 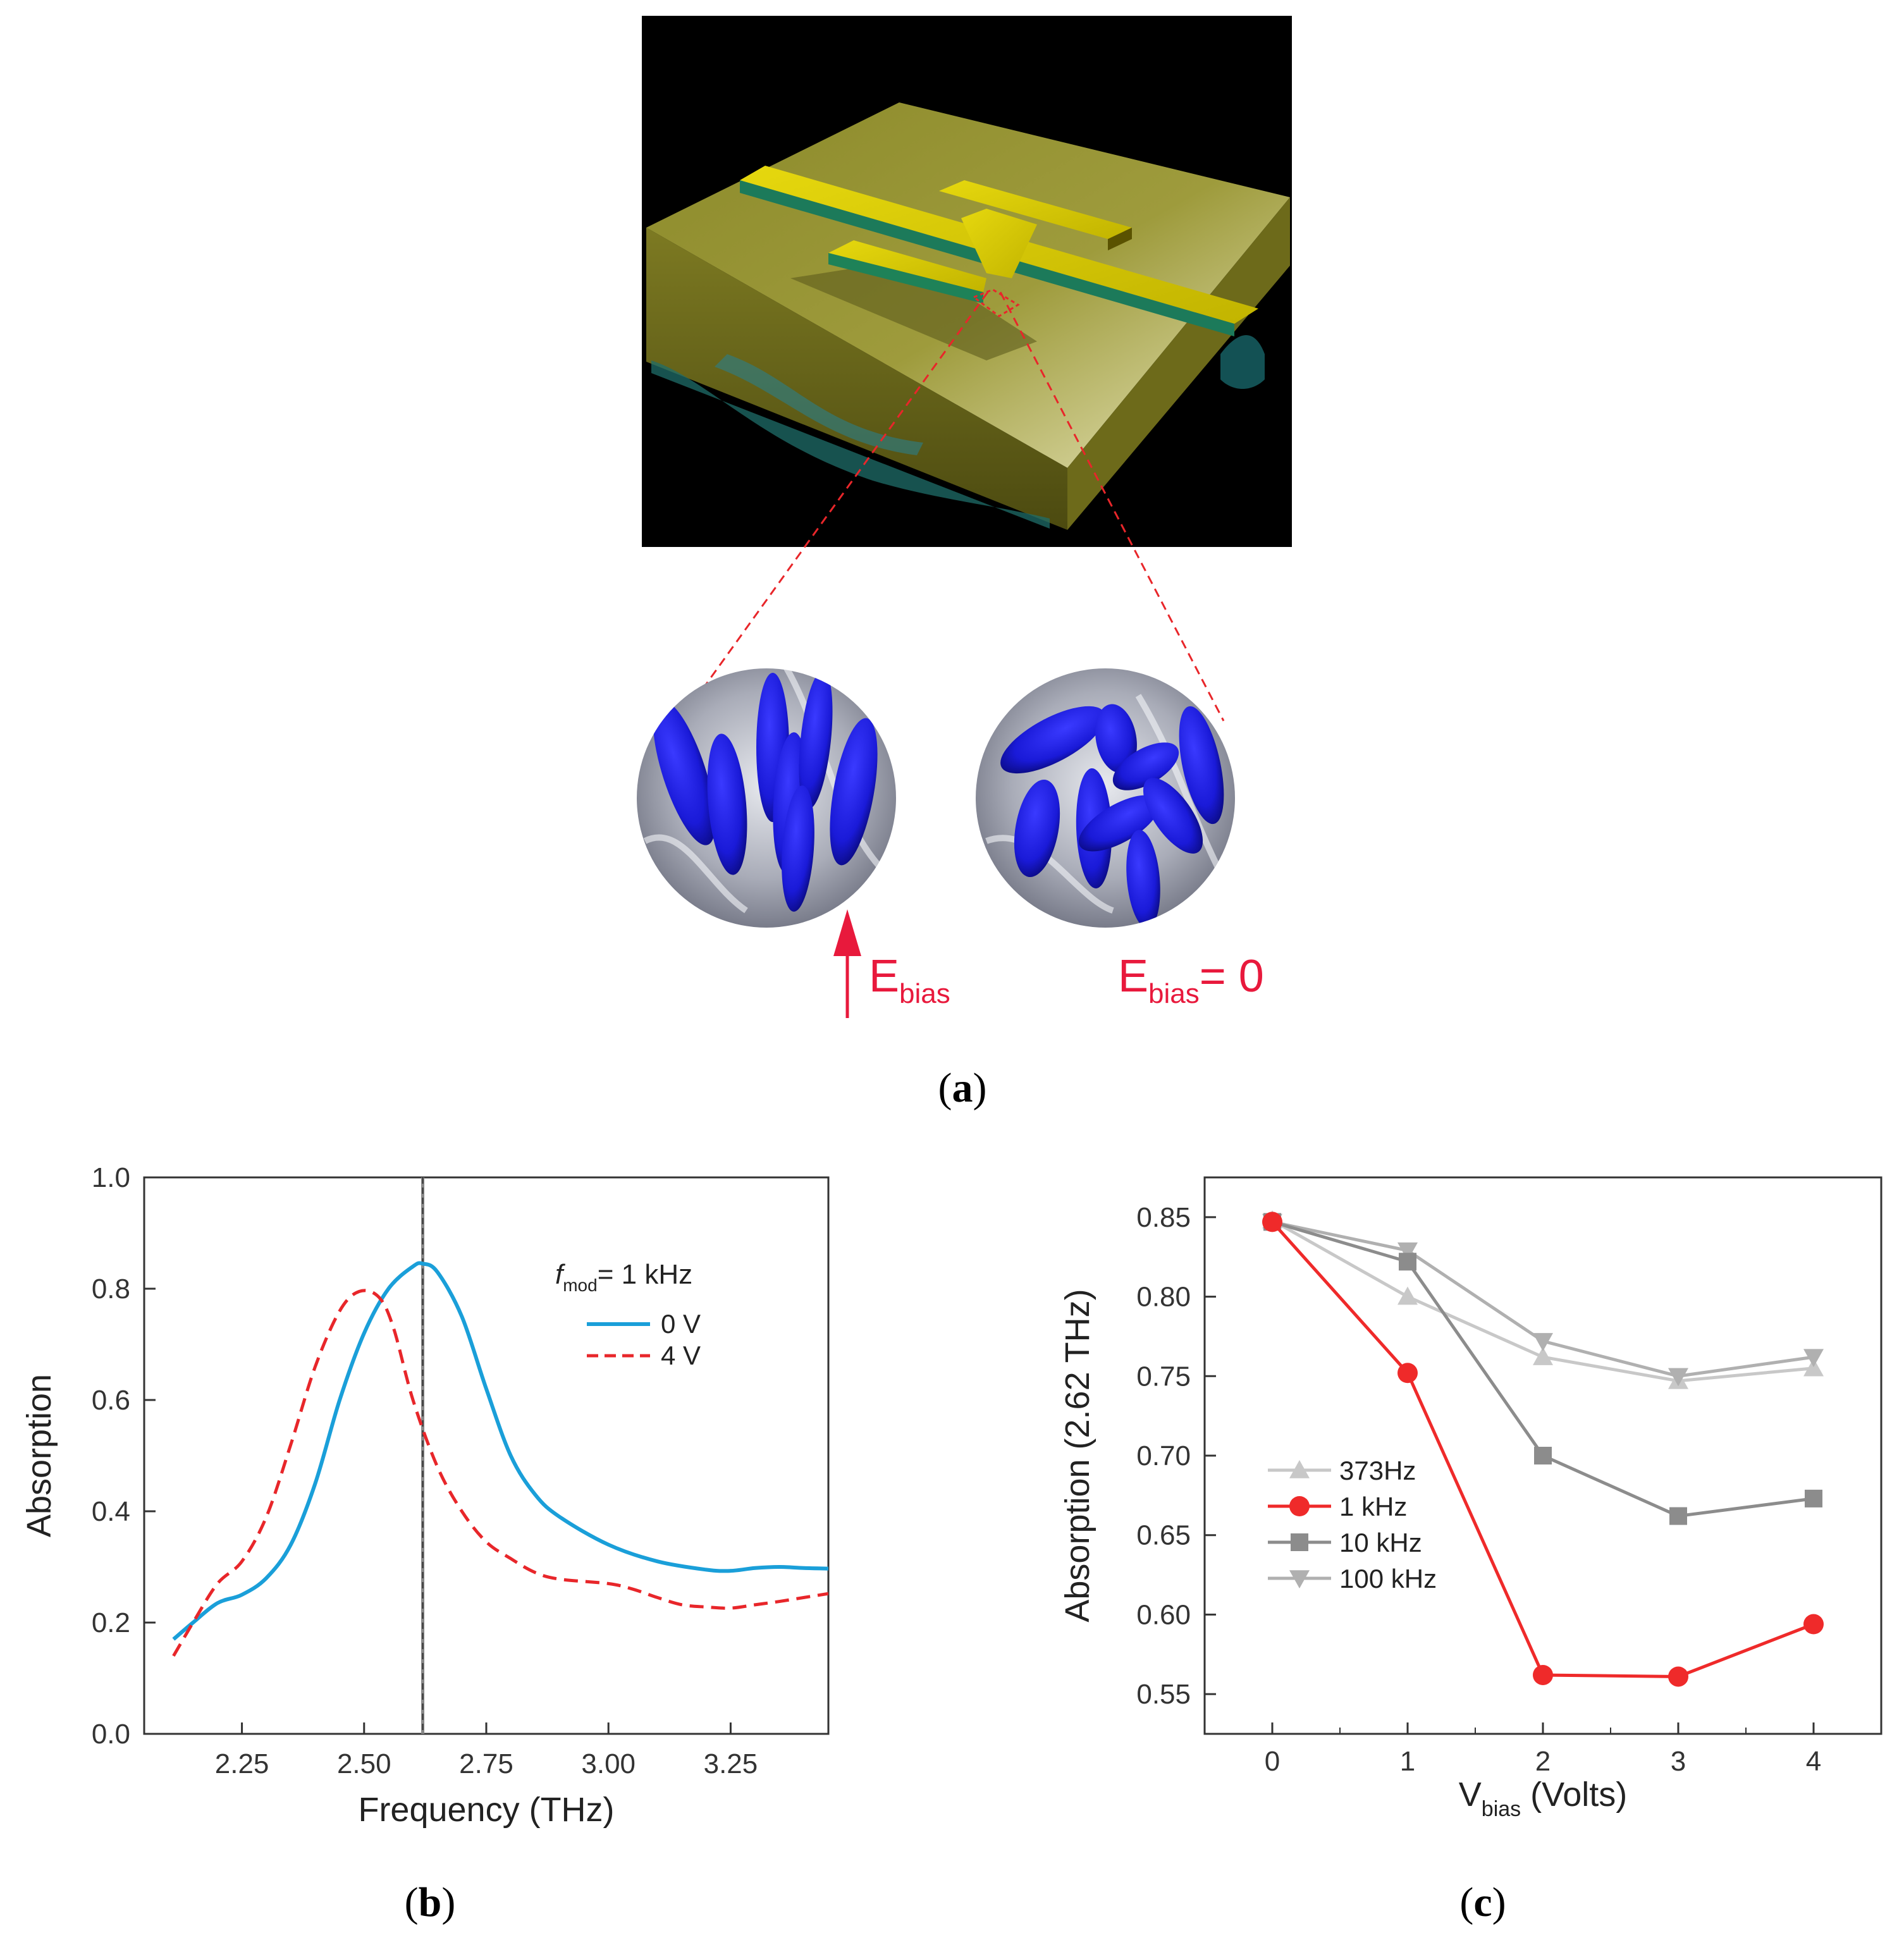 What do you see at coordinates (1482, 1902) in the screenshot?
I see `caption-c: (c)` at bounding box center [1482, 1902].